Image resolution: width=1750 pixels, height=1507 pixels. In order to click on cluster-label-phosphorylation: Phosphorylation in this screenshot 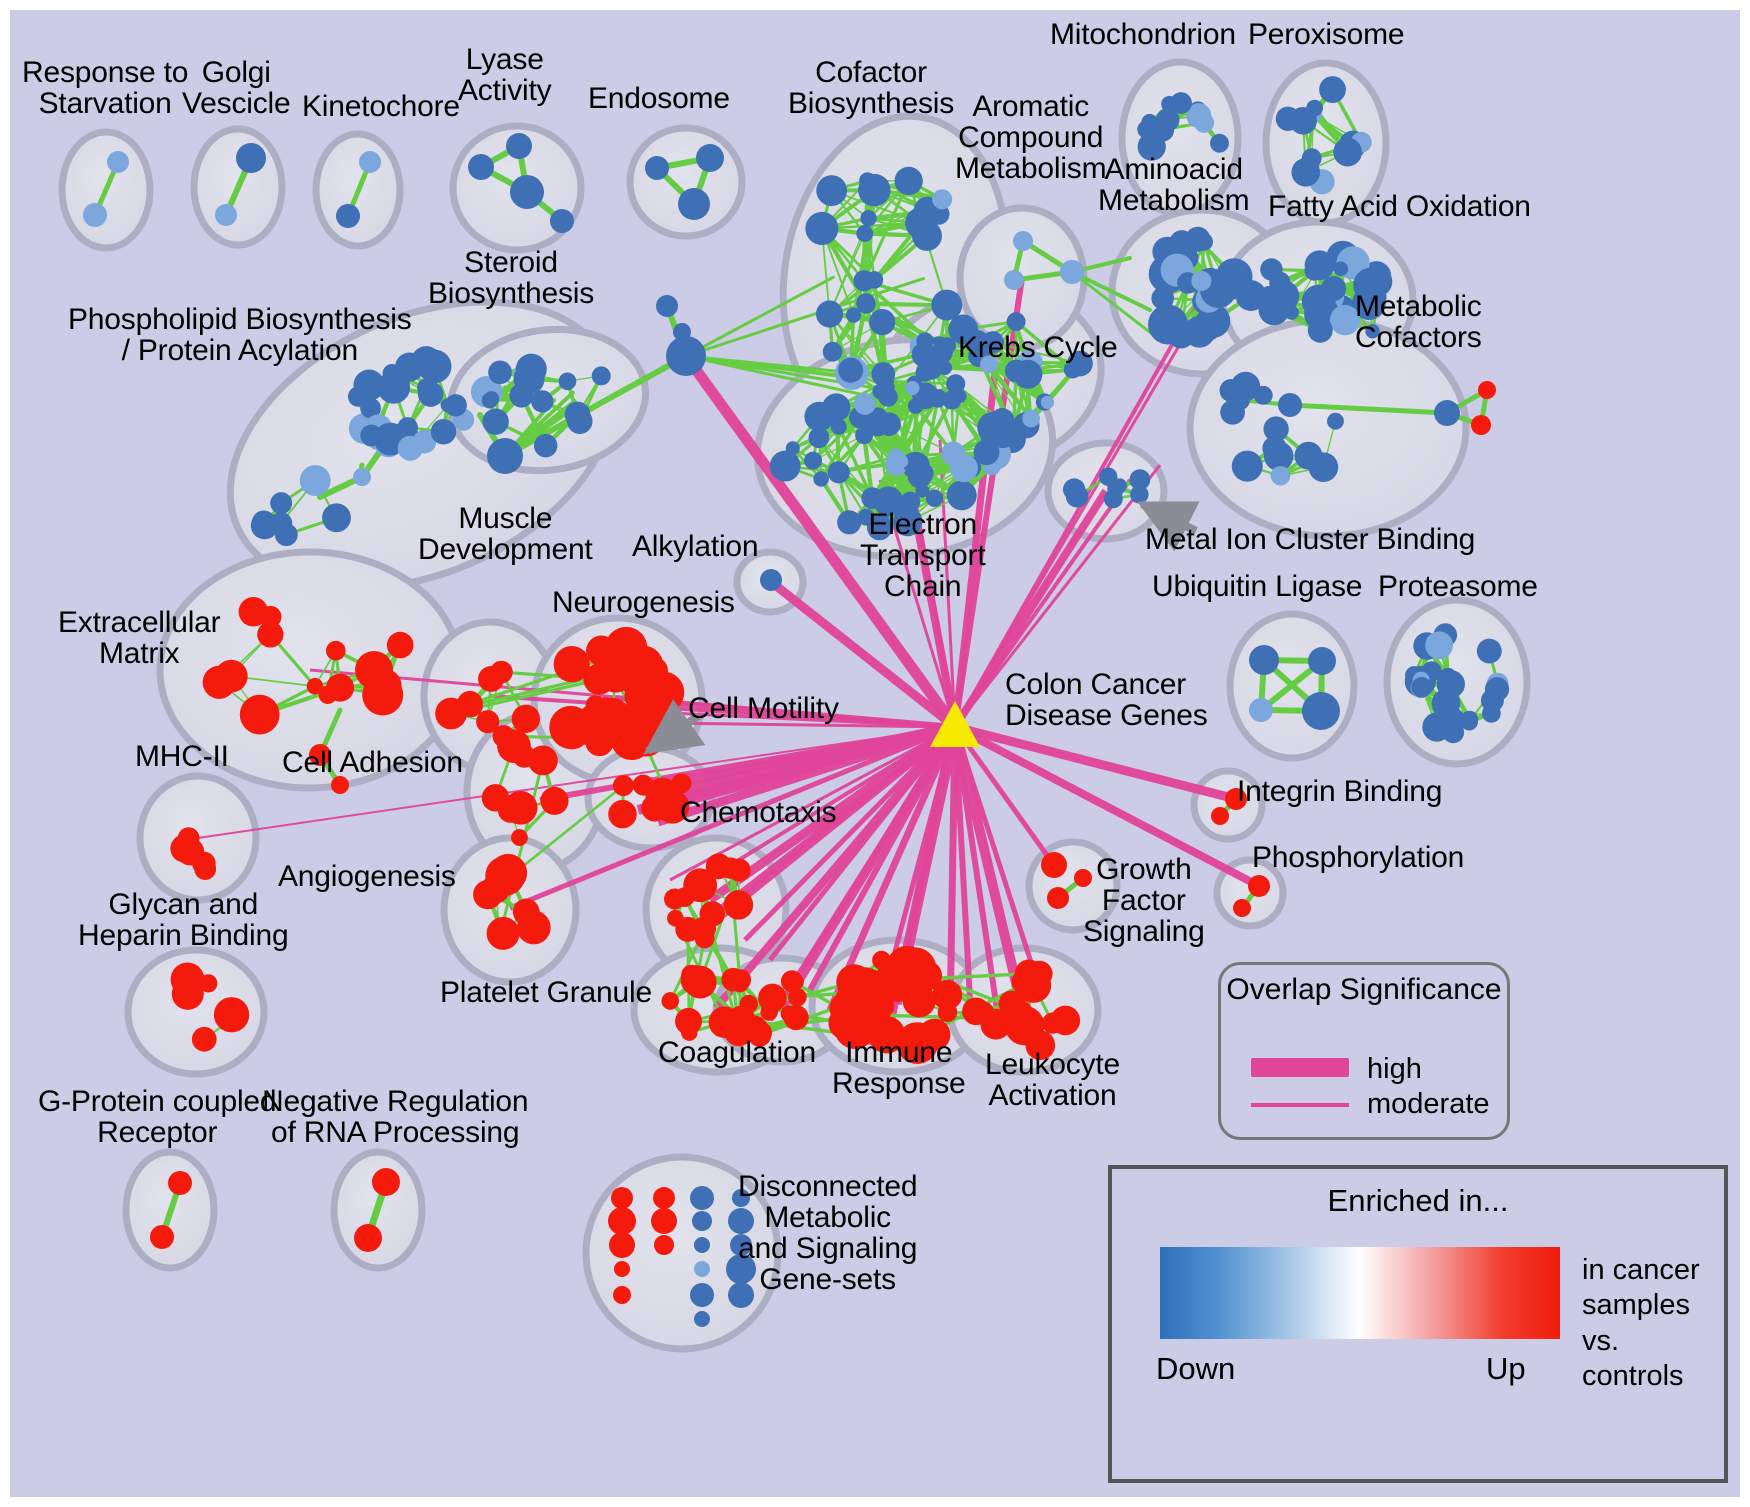, I will do `click(1358, 857)`.